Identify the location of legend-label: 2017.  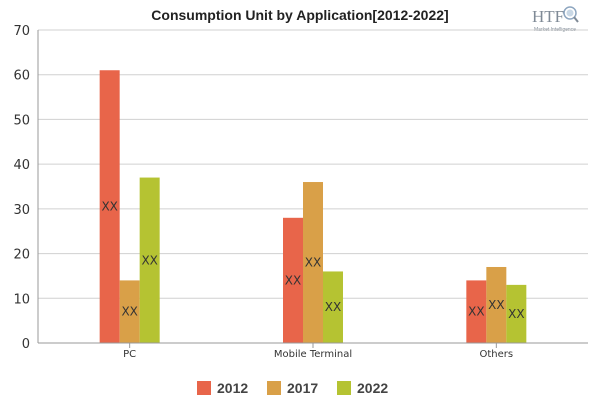
(302, 388).